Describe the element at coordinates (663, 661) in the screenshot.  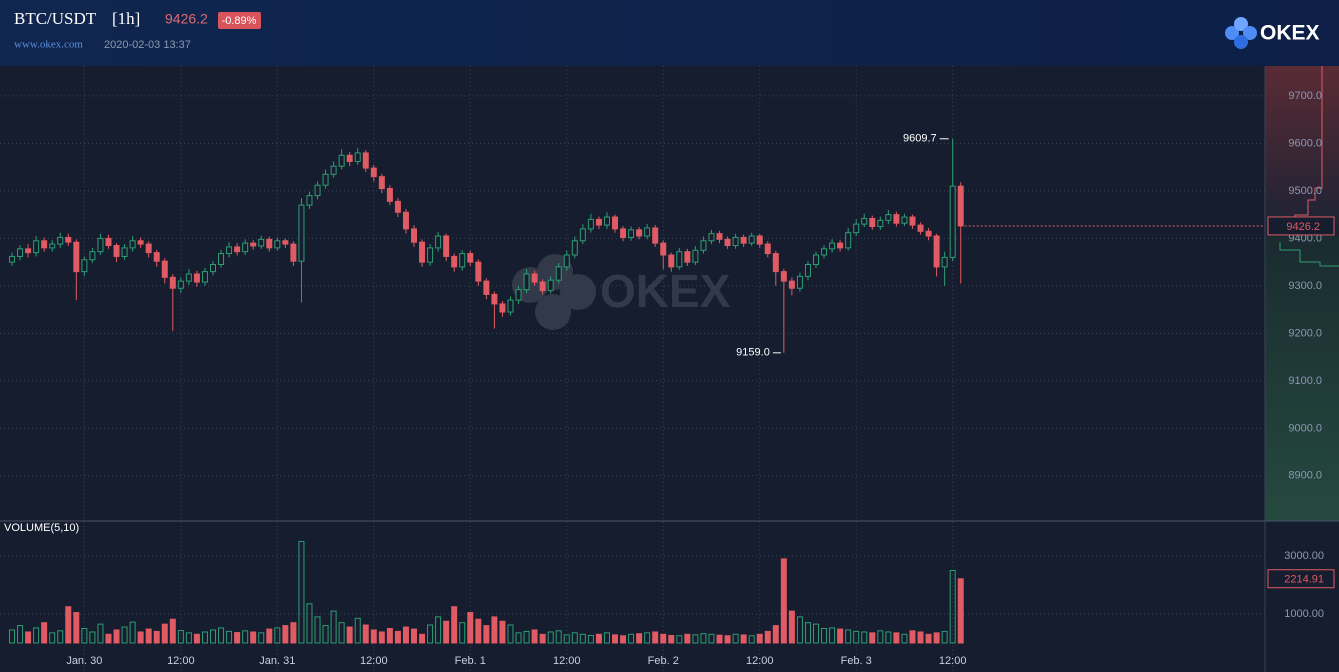
I see `x-tick-label: Feb. 2` at that location.